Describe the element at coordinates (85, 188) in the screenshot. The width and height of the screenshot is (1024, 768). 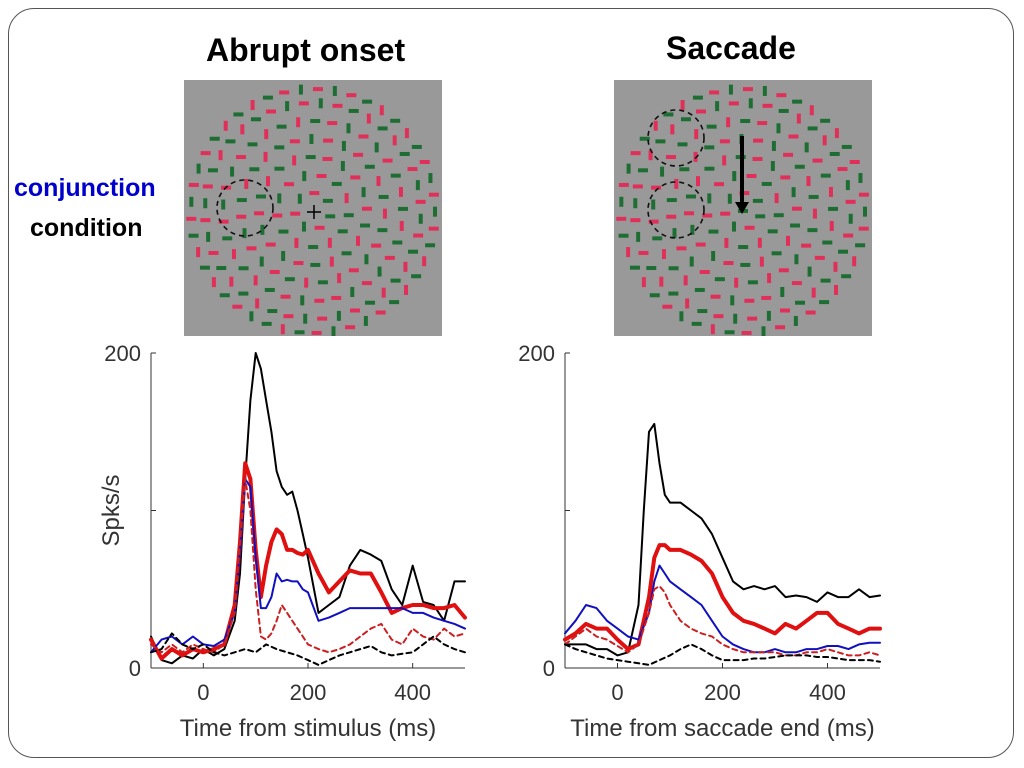
I see `condition-label-conjunction: conjunction` at that location.